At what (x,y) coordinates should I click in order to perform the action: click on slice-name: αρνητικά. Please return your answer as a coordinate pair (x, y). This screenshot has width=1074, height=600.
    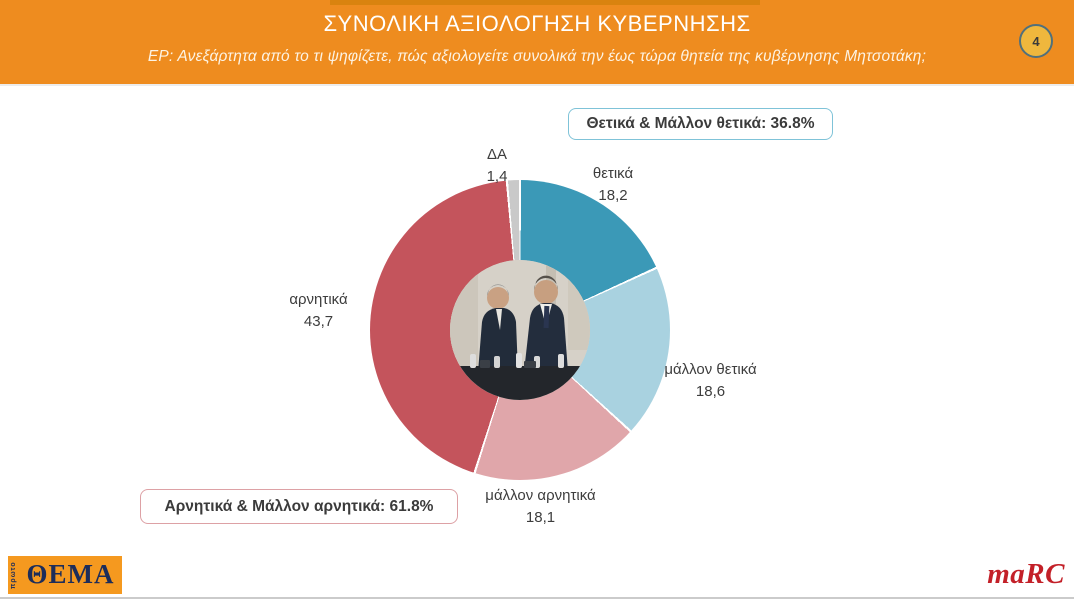
    Looking at the image, I should click on (318, 299).